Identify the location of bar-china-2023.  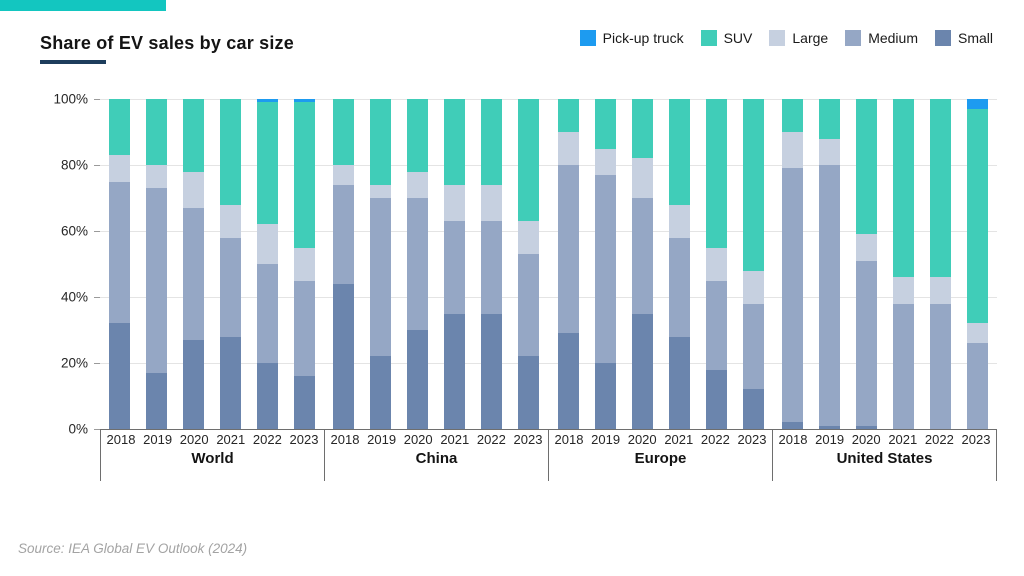
(529, 264).